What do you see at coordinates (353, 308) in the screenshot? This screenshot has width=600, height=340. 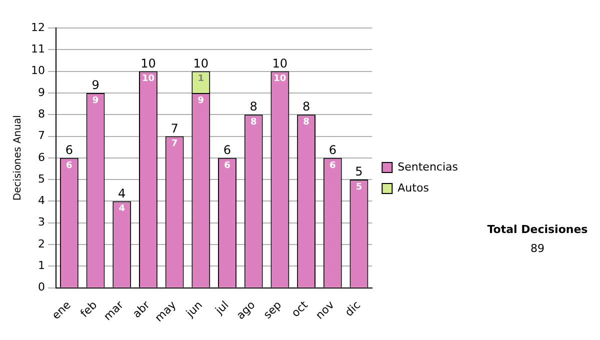 I see `x-tick-label: dic` at bounding box center [353, 308].